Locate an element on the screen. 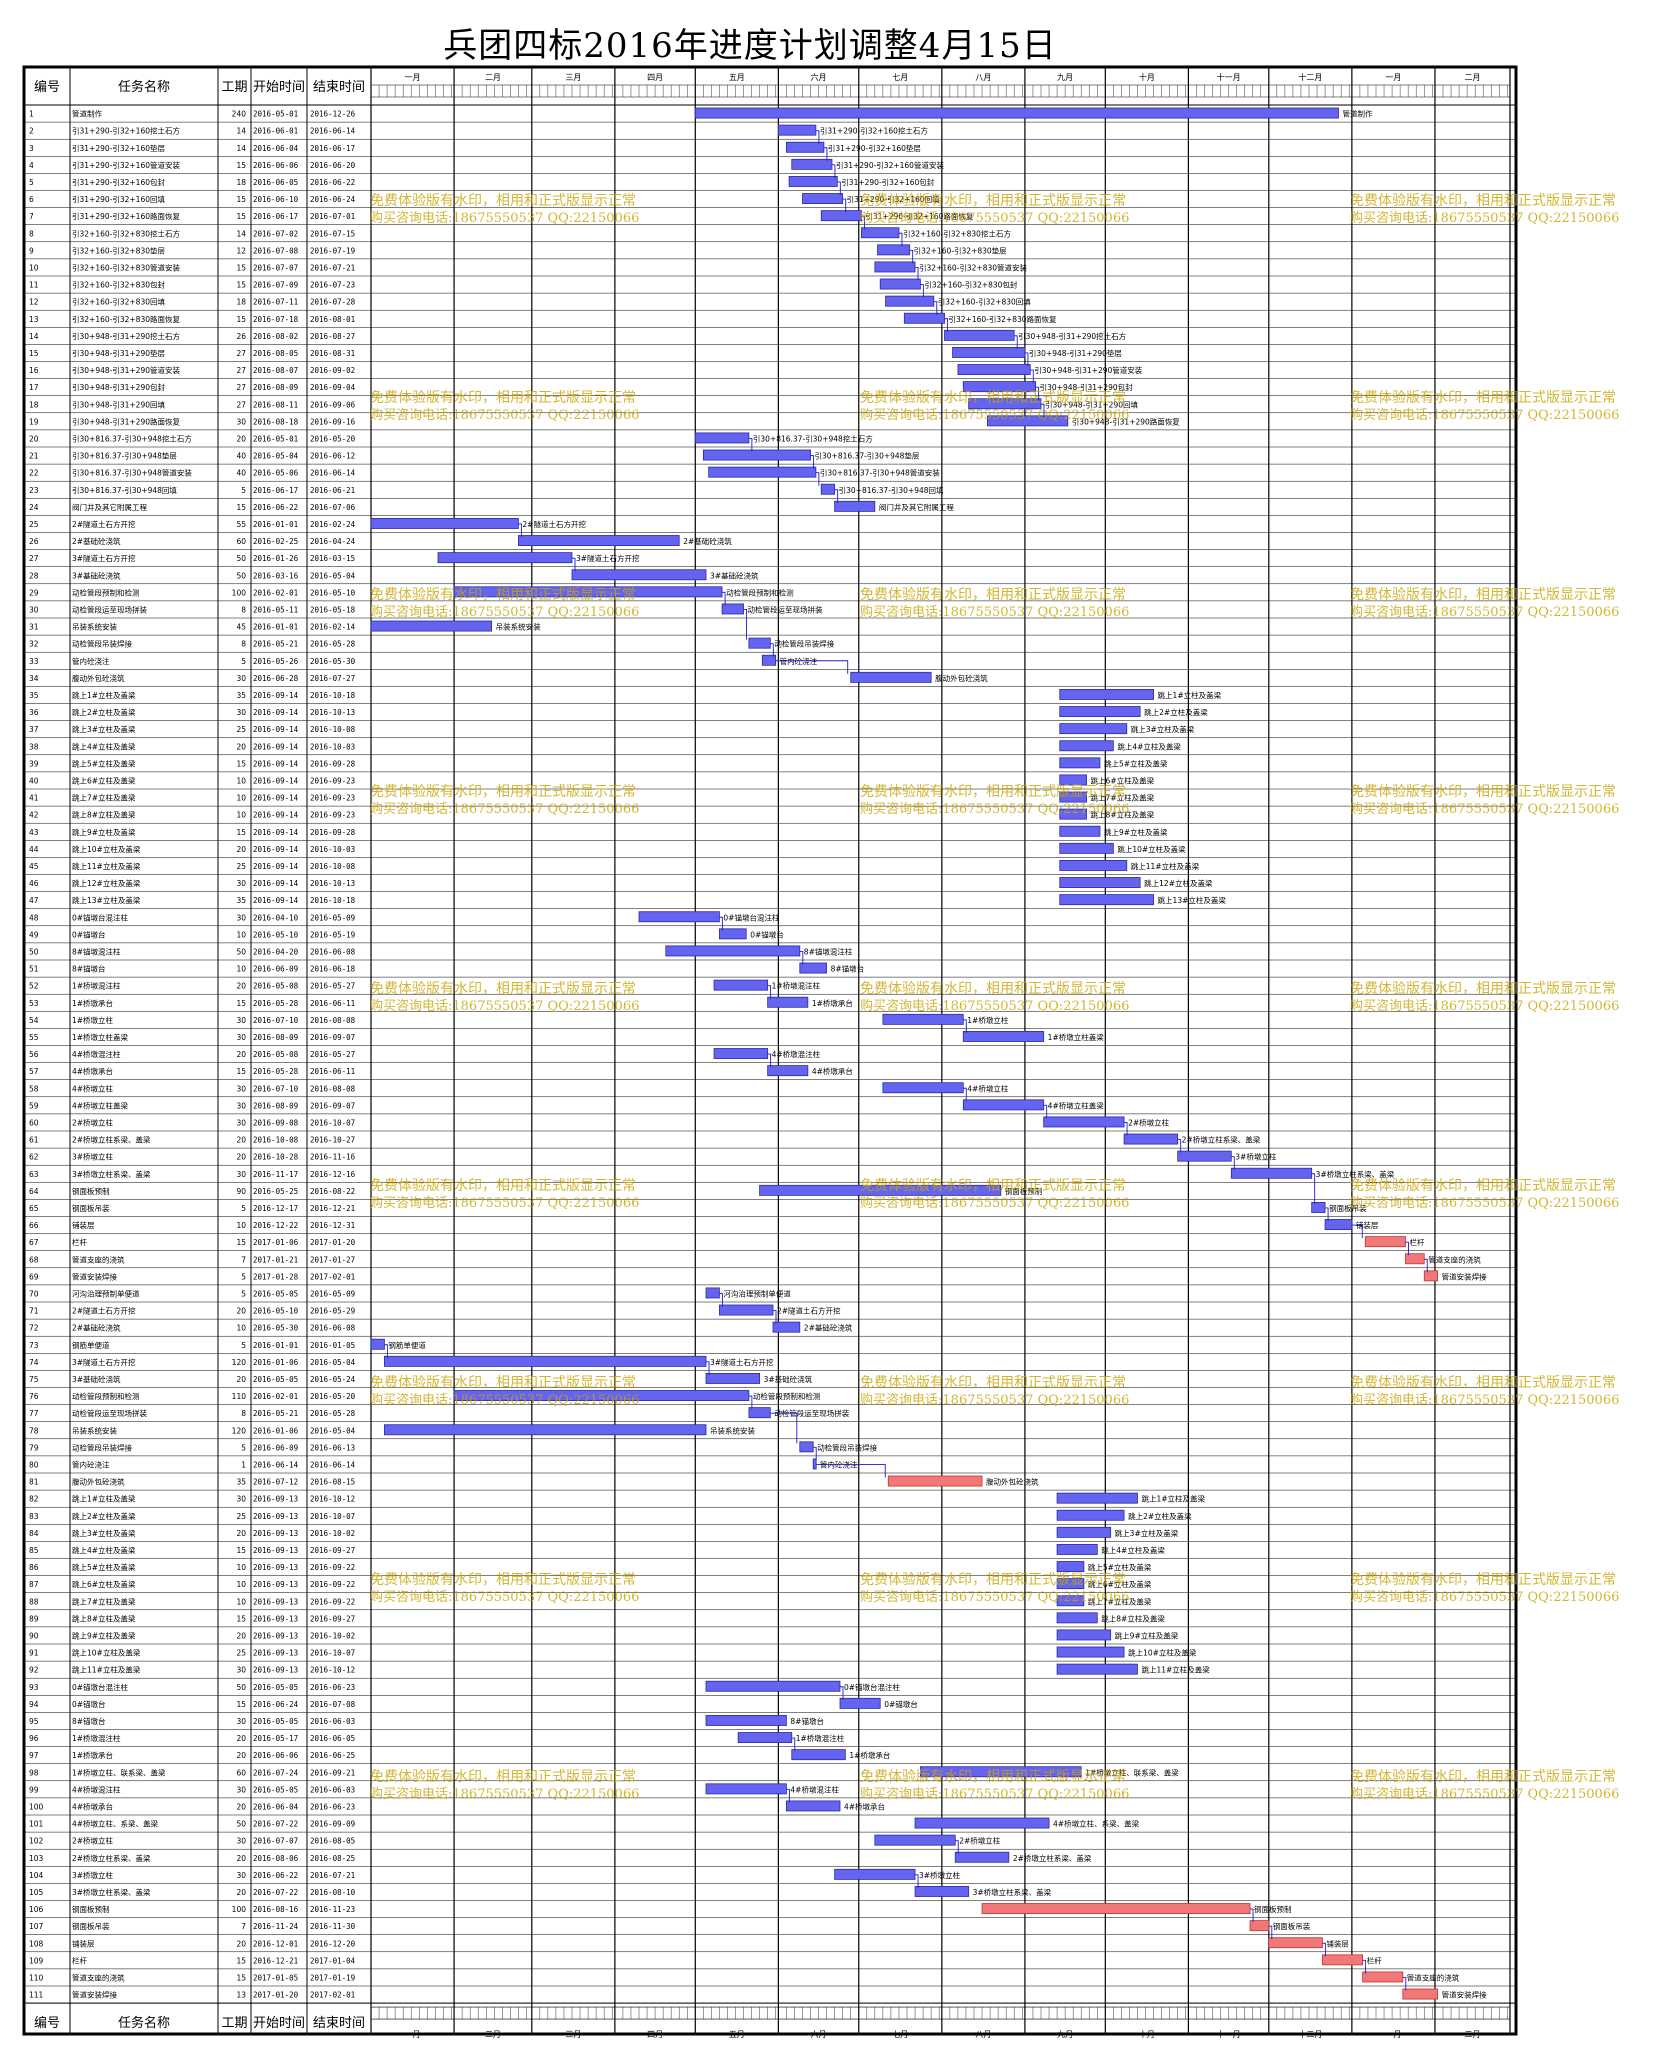 The width and height of the screenshot is (1654, 2051). task-start: 2016-03-16 is located at coordinates (276, 575).